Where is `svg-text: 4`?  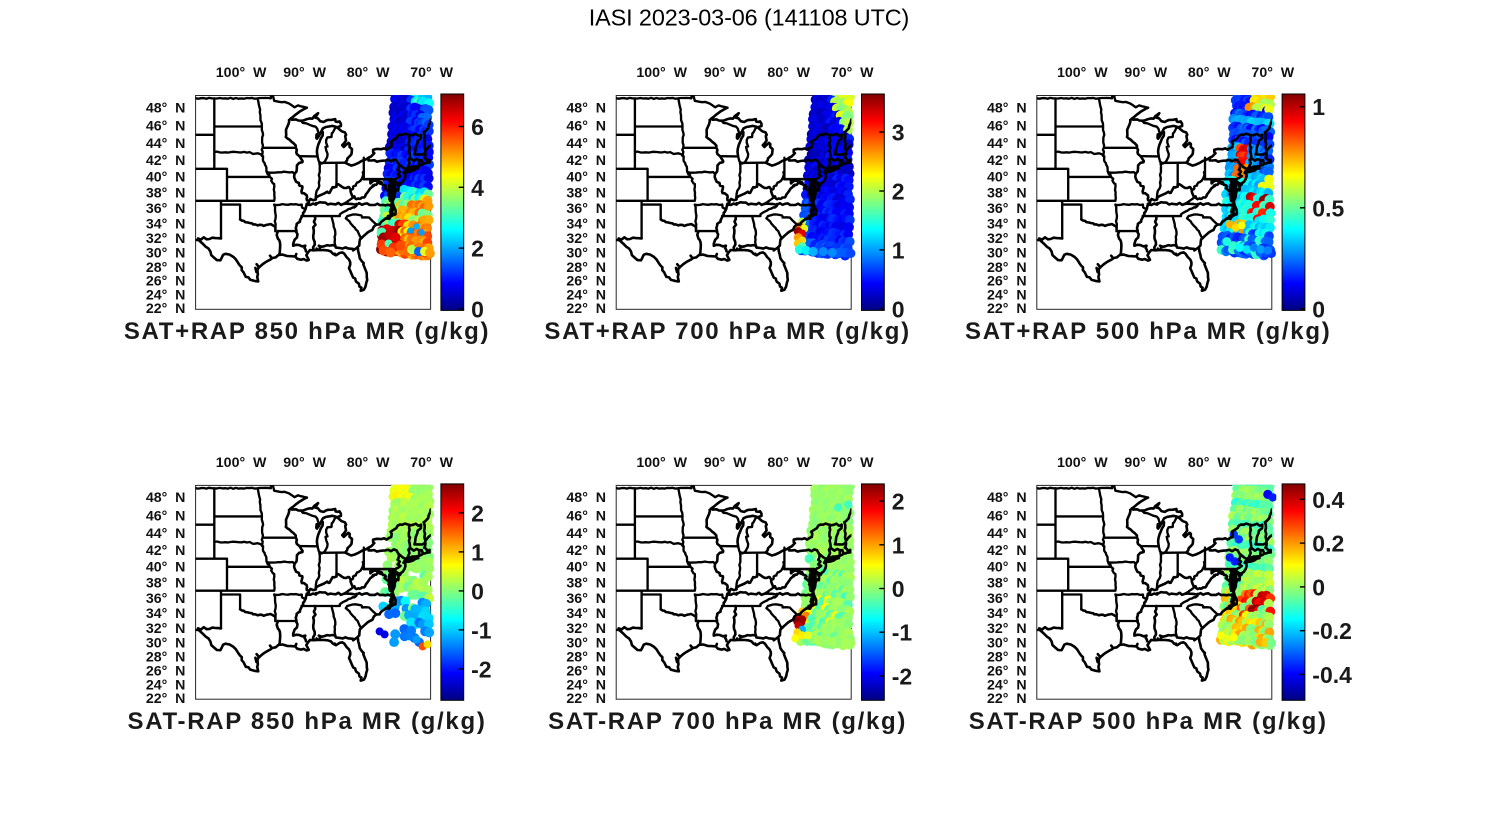
svg-text: 4 is located at coordinates (477, 188).